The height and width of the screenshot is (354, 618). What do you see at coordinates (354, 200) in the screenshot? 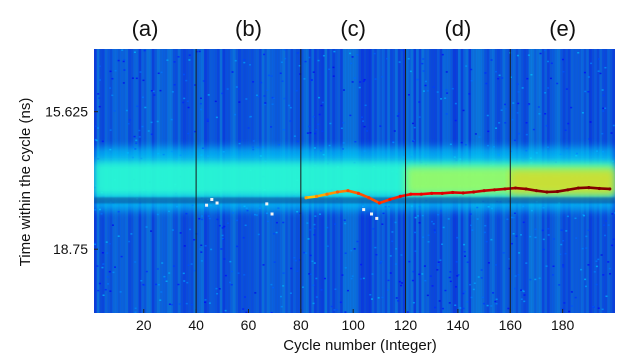
I see `band-gap` at bounding box center [354, 200].